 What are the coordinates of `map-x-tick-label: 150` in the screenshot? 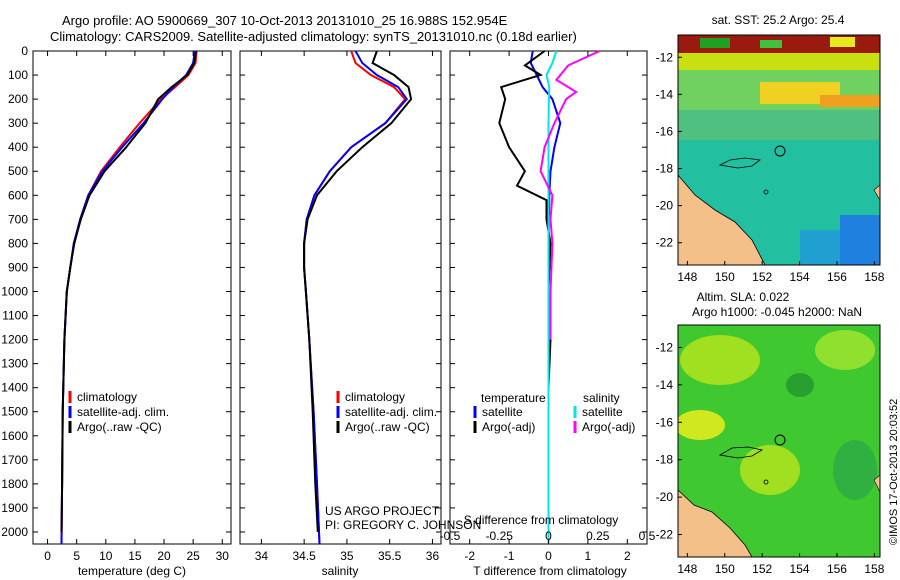 It's located at (725, 277).